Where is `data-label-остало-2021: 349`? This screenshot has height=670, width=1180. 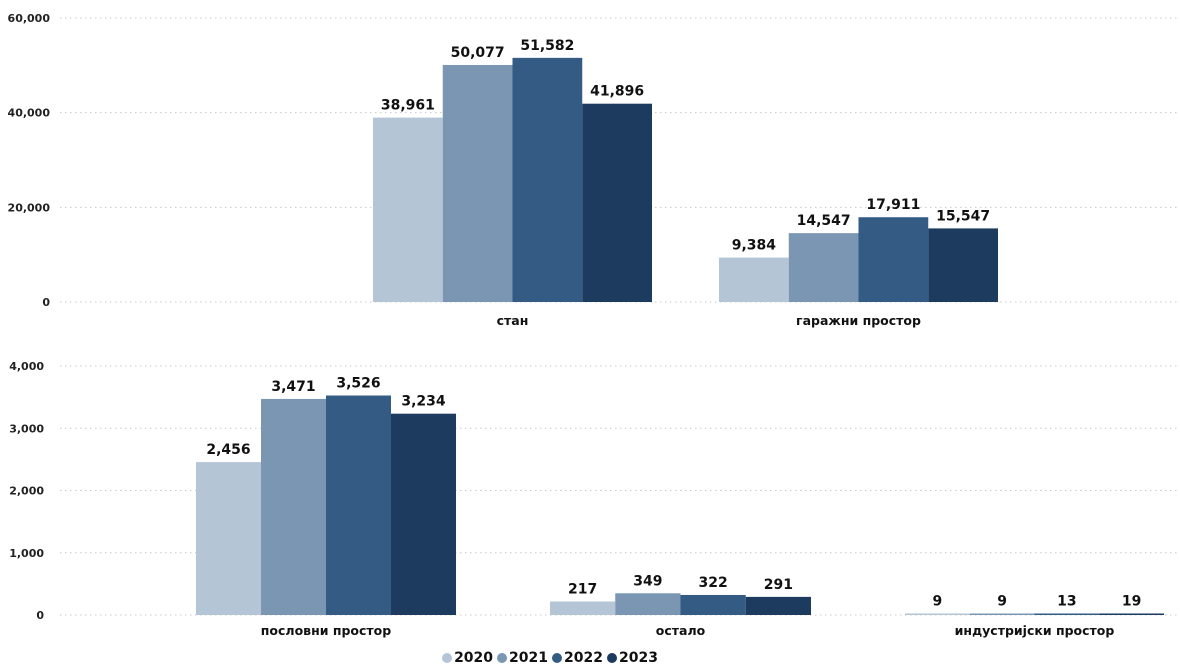 data-label-остало-2021: 349 is located at coordinates (647, 581).